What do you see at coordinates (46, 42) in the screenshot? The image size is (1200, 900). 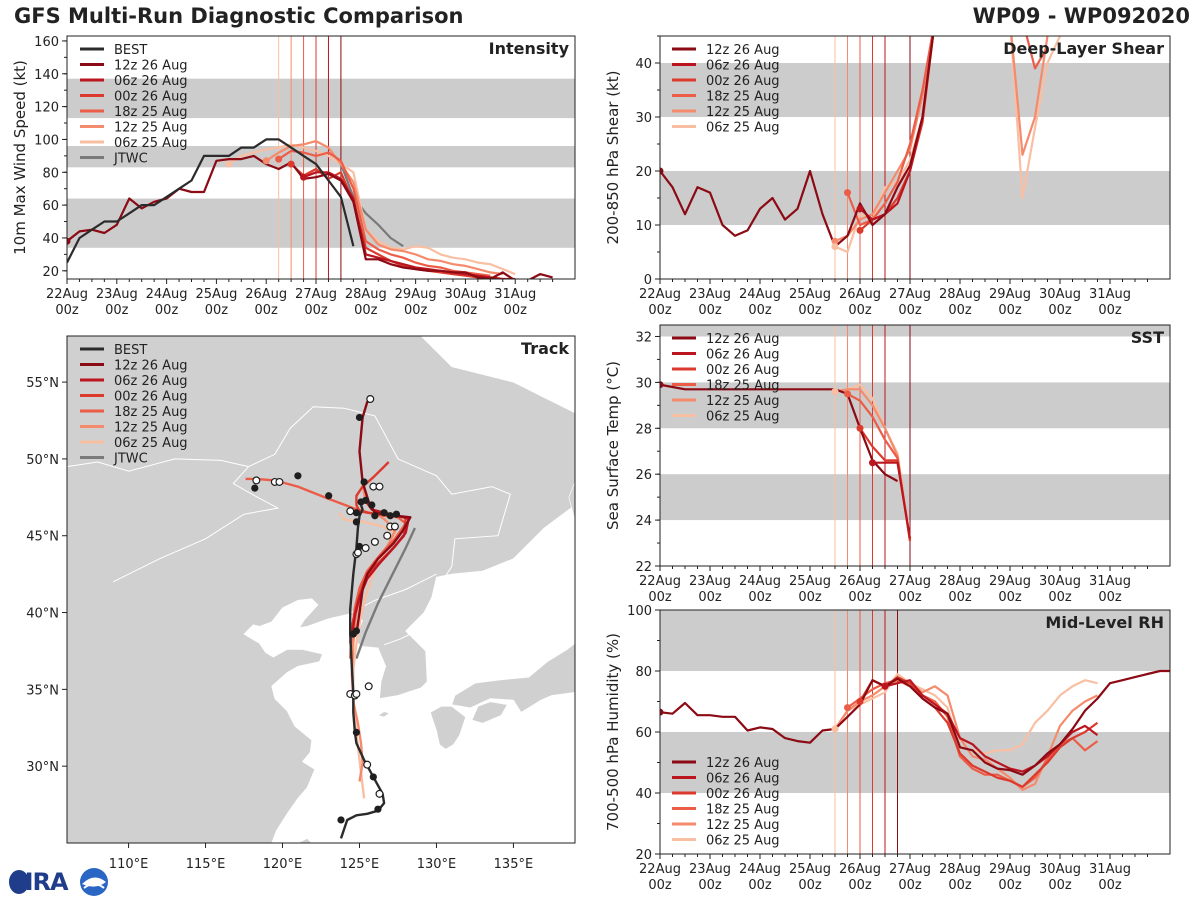 I see `intensity-ytick-label: 160` at bounding box center [46, 42].